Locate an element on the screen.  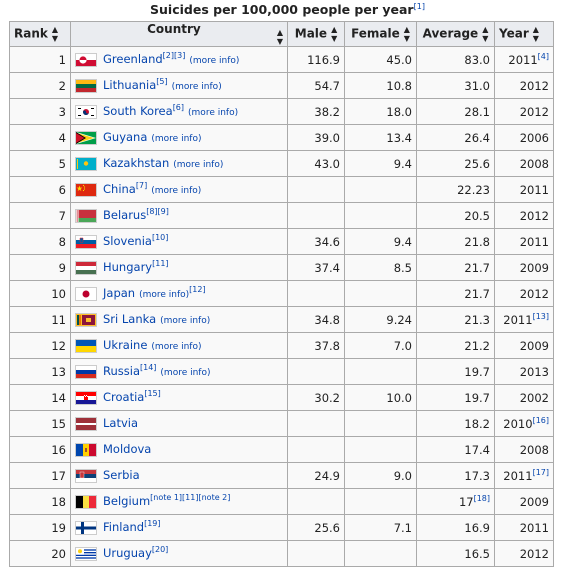
country-link: Serbia is located at coordinates (121, 475).